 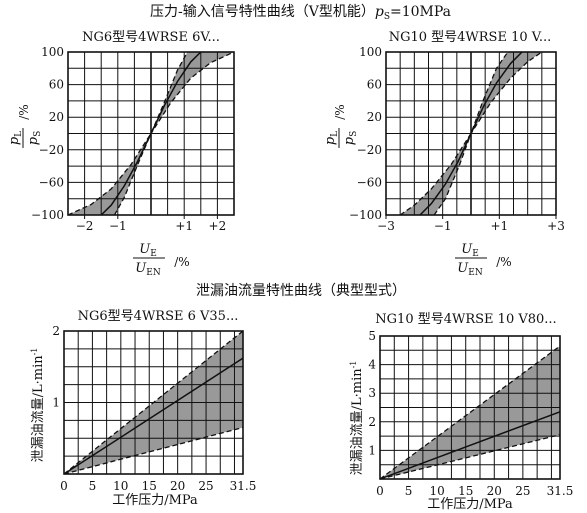 I want to click on top-left-ylabel: pL pS /%, so click(x=25, y=126).